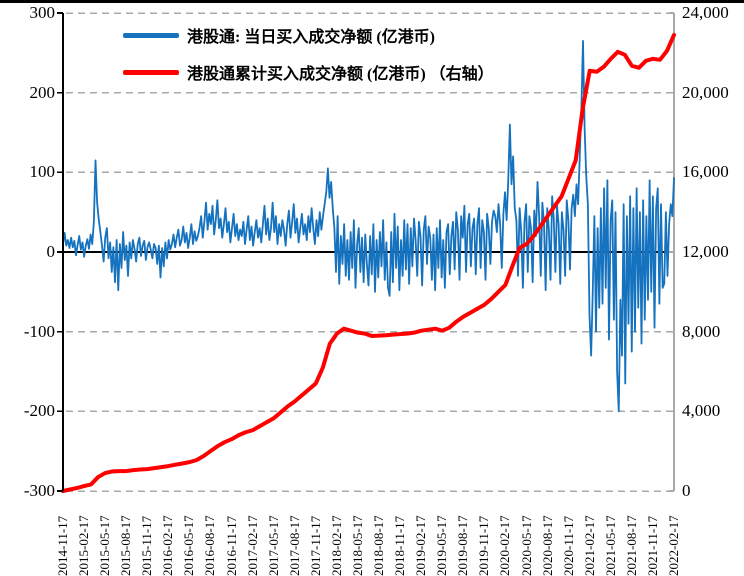 The width and height of the screenshot is (744, 576). What do you see at coordinates (705, 12) in the screenshot?
I see `y-right-tick-label: 24,000` at bounding box center [705, 12].